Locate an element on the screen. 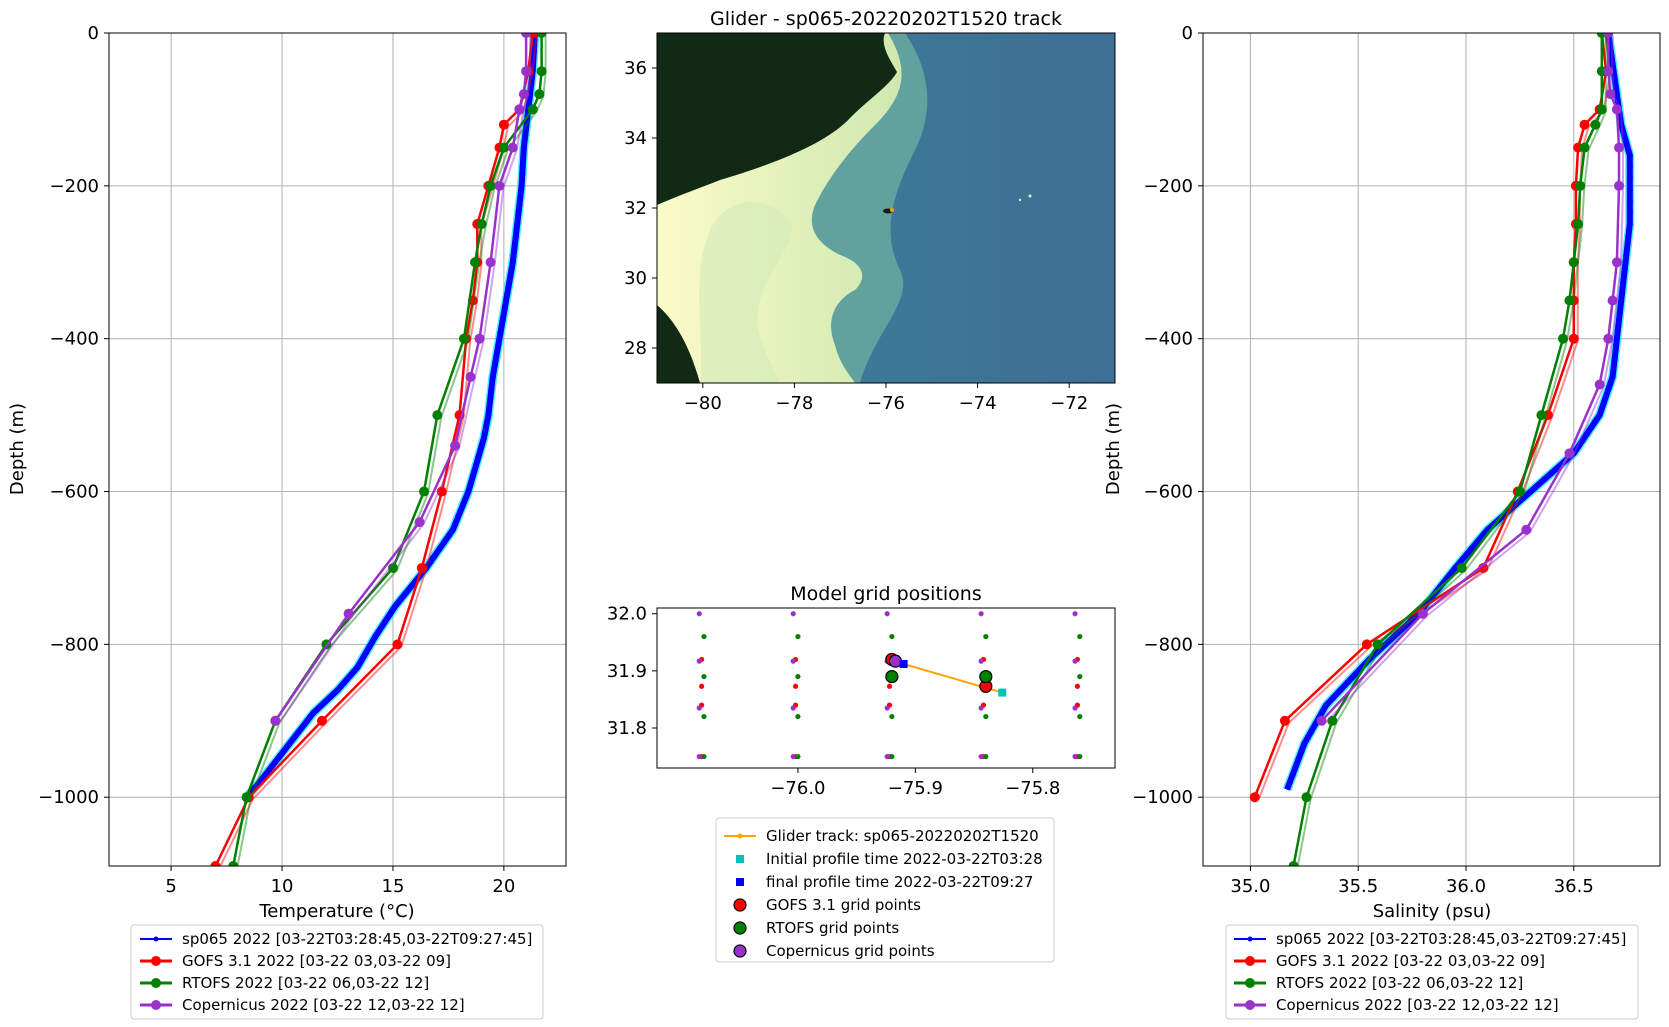  grid-ytick-label: 32.0 is located at coordinates (627, 614).